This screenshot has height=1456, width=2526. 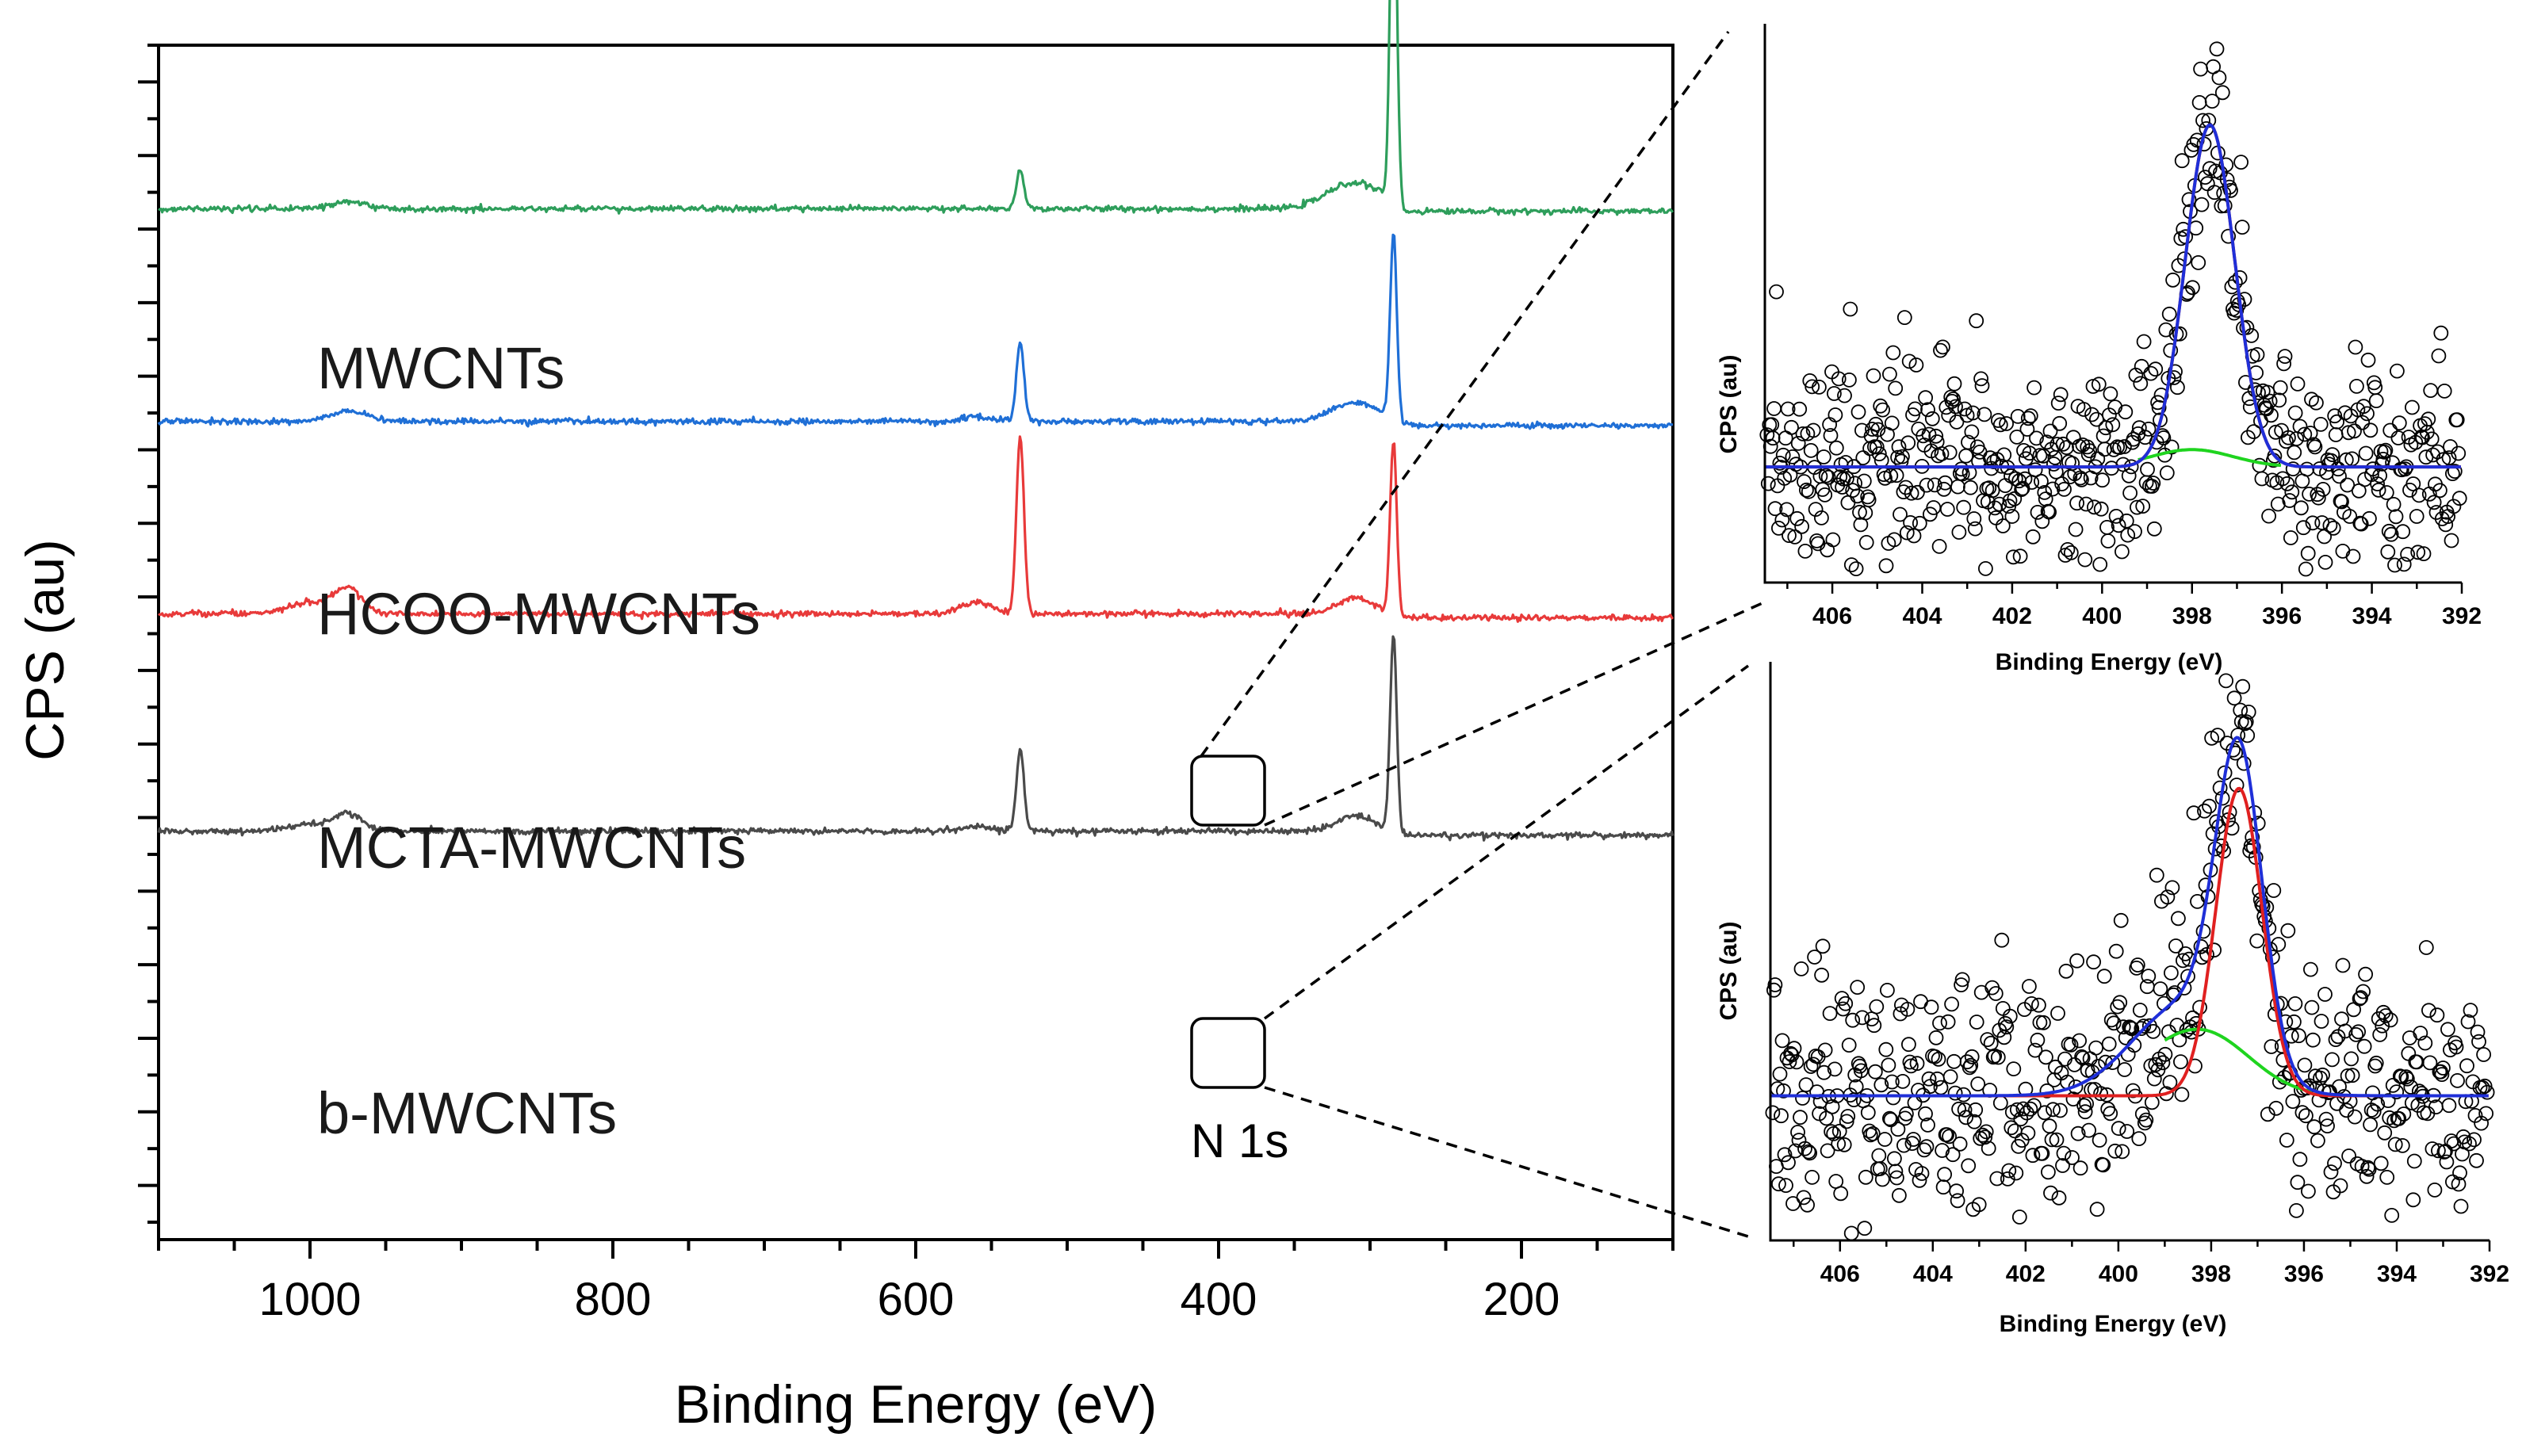 What do you see at coordinates (2211, 1274) in the screenshot?
I see `inset-x-tick-label: 398` at bounding box center [2211, 1274].